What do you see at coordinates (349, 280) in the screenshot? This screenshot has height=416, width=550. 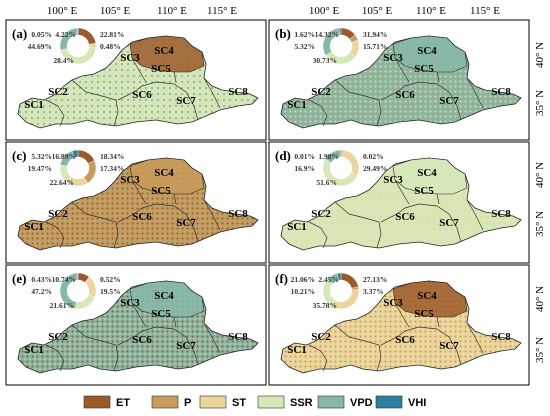 I see `donut-slice-et` at bounding box center [349, 280].